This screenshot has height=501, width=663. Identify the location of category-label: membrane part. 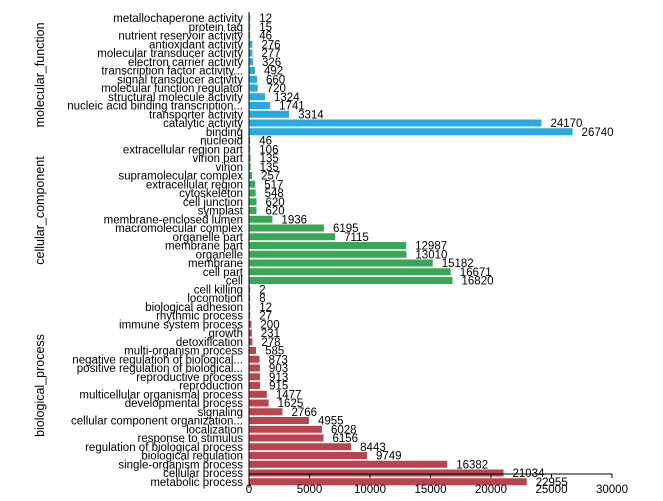
(204, 247).